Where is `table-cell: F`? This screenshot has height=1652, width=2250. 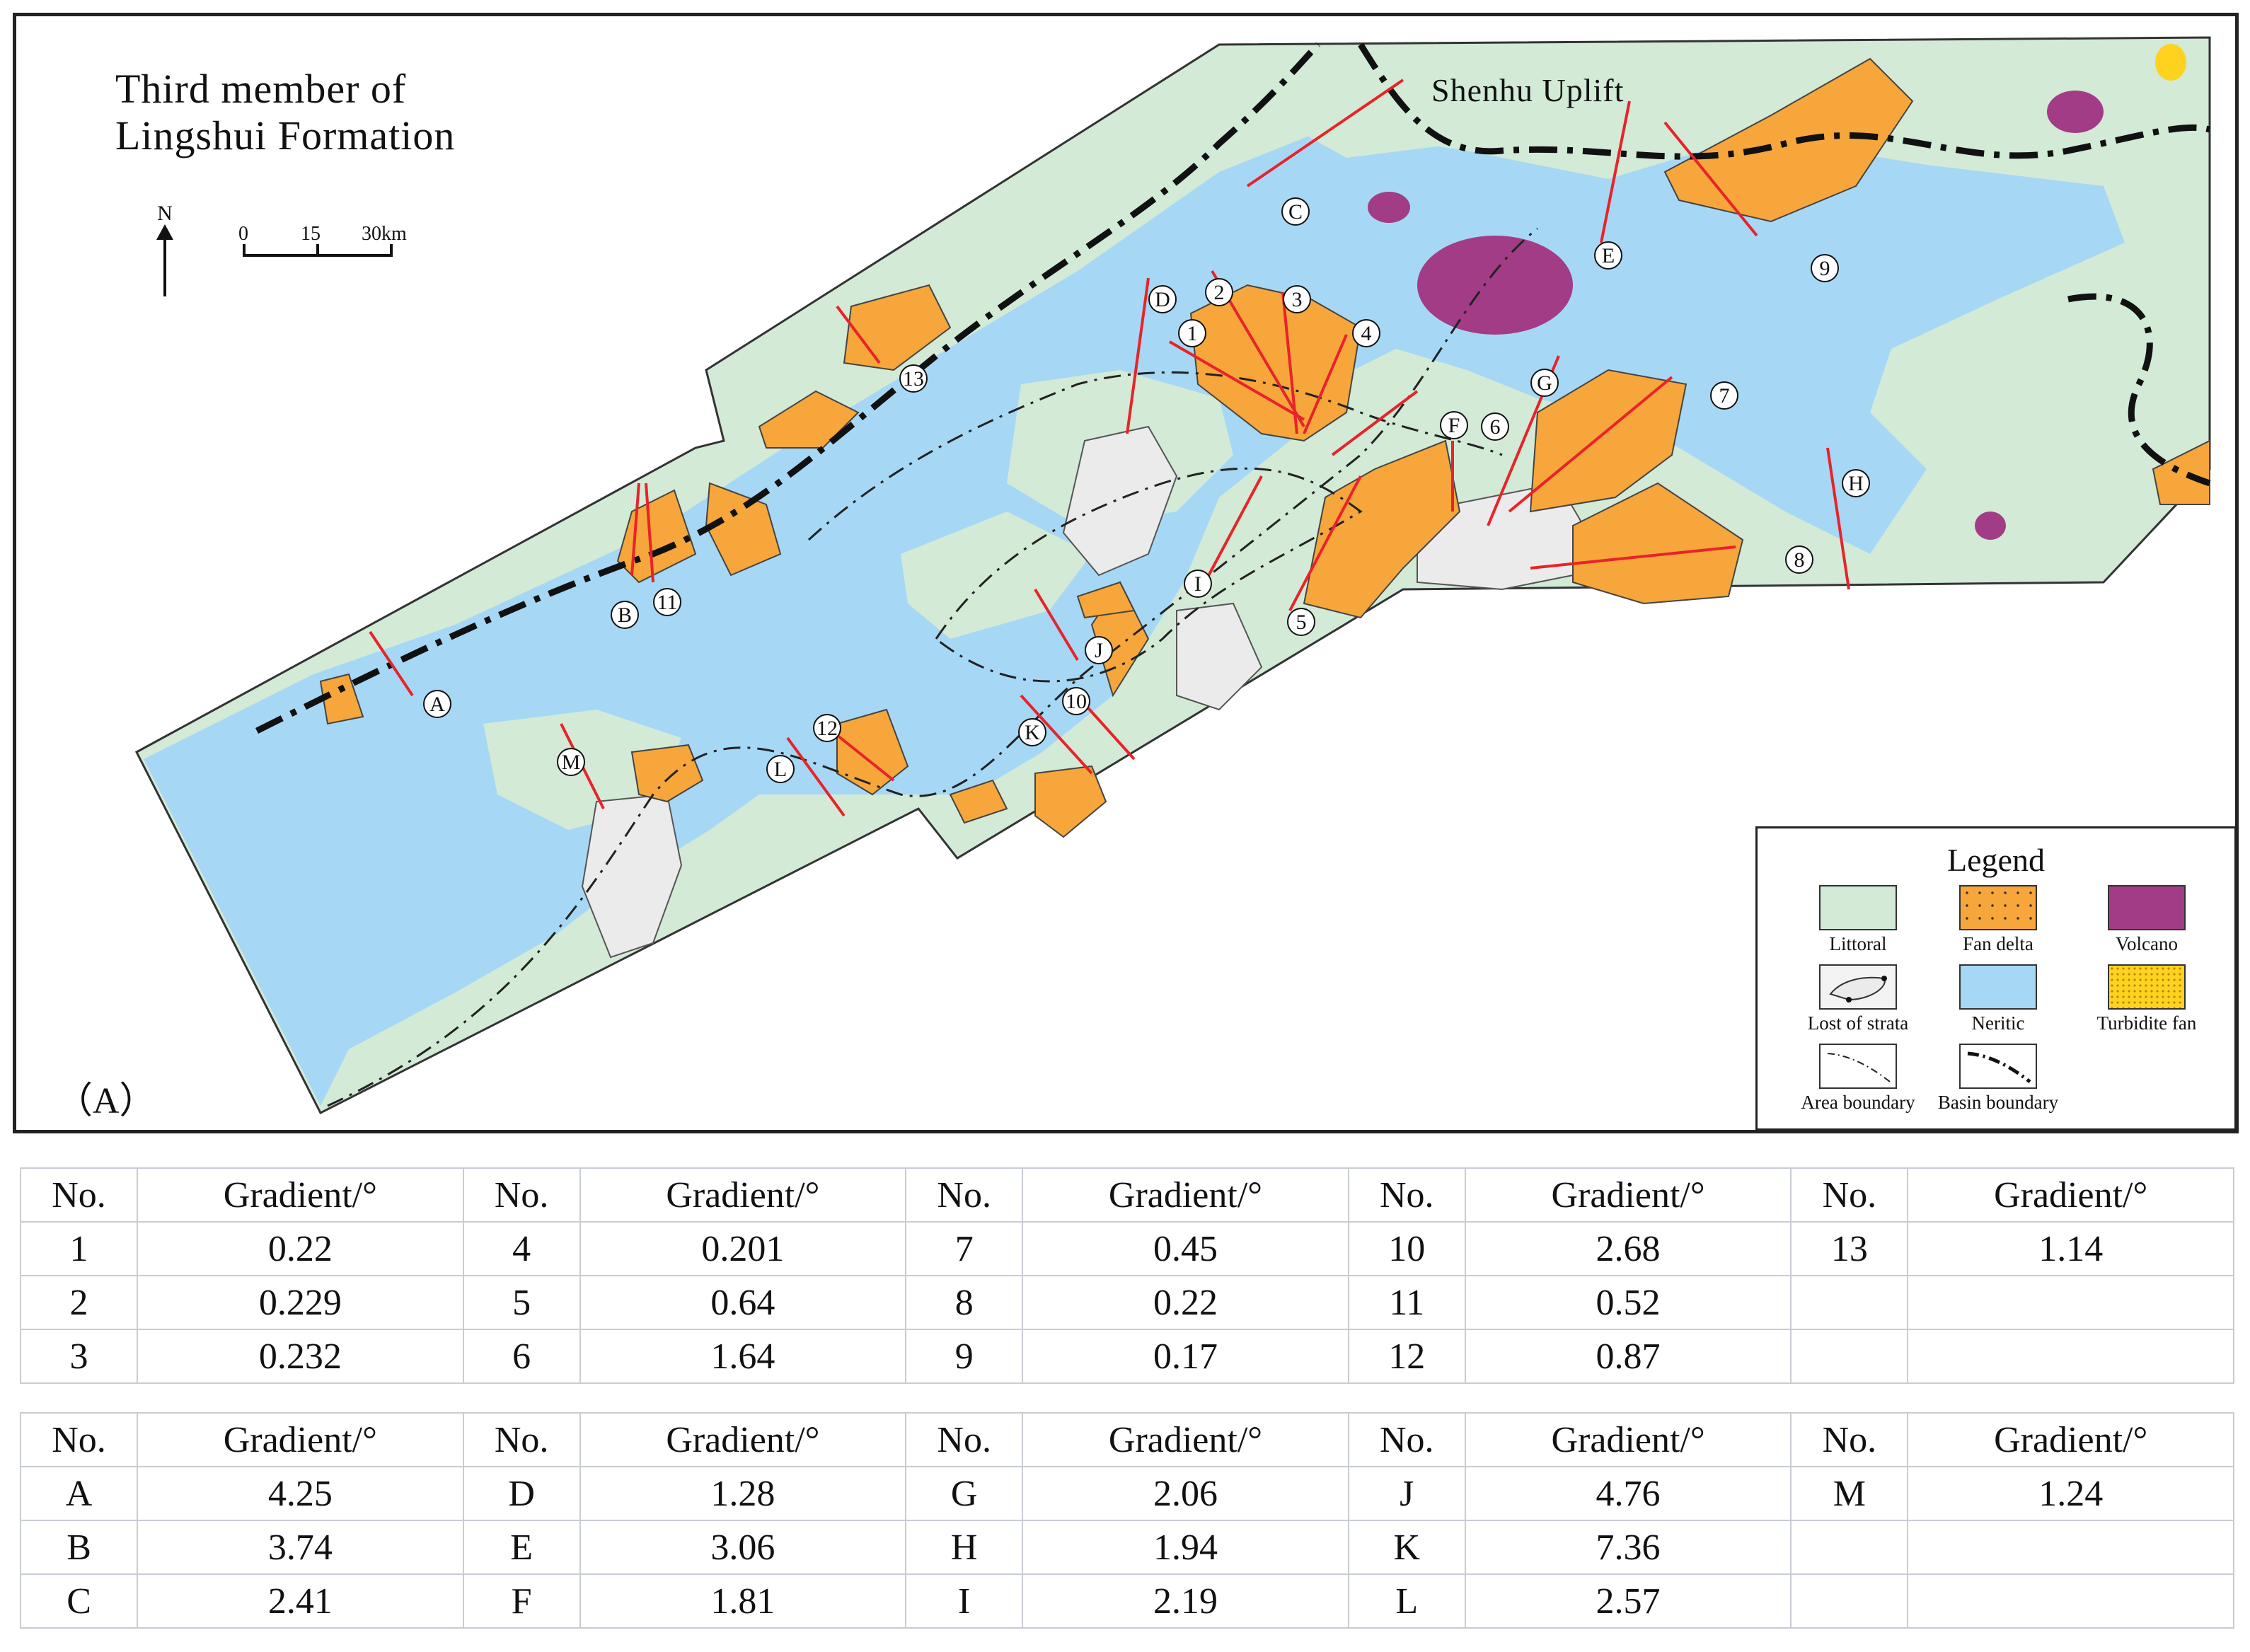 table-cell: F is located at coordinates (521, 1601).